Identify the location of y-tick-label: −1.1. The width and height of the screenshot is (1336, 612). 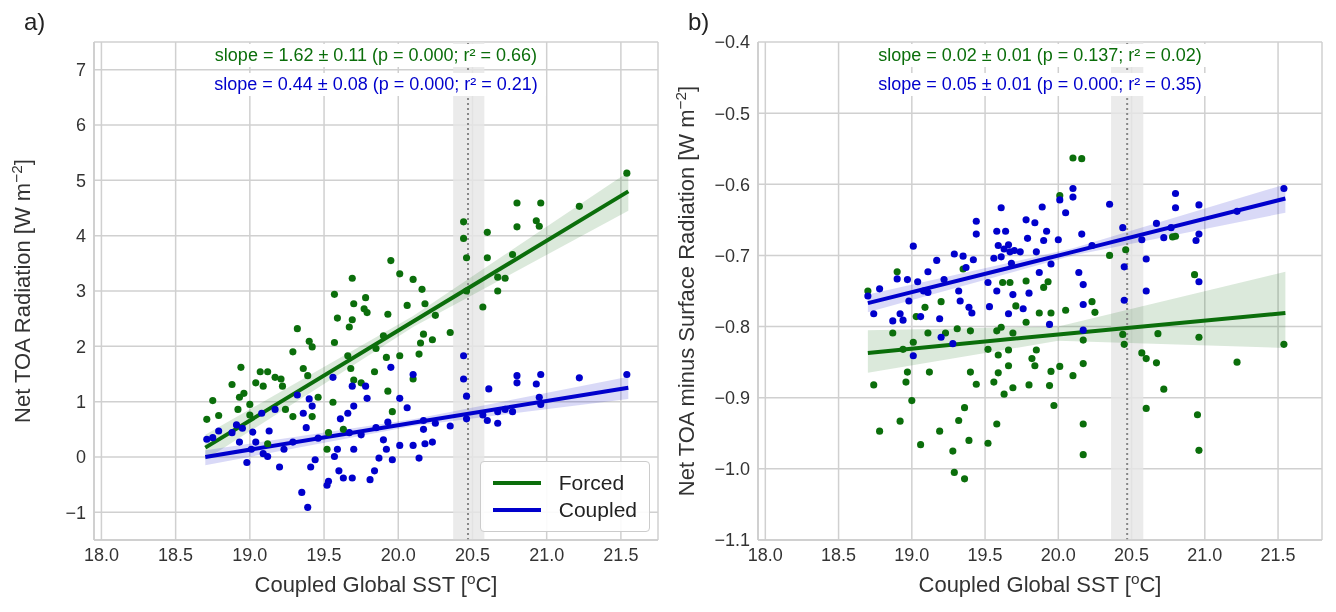
(732, 540).